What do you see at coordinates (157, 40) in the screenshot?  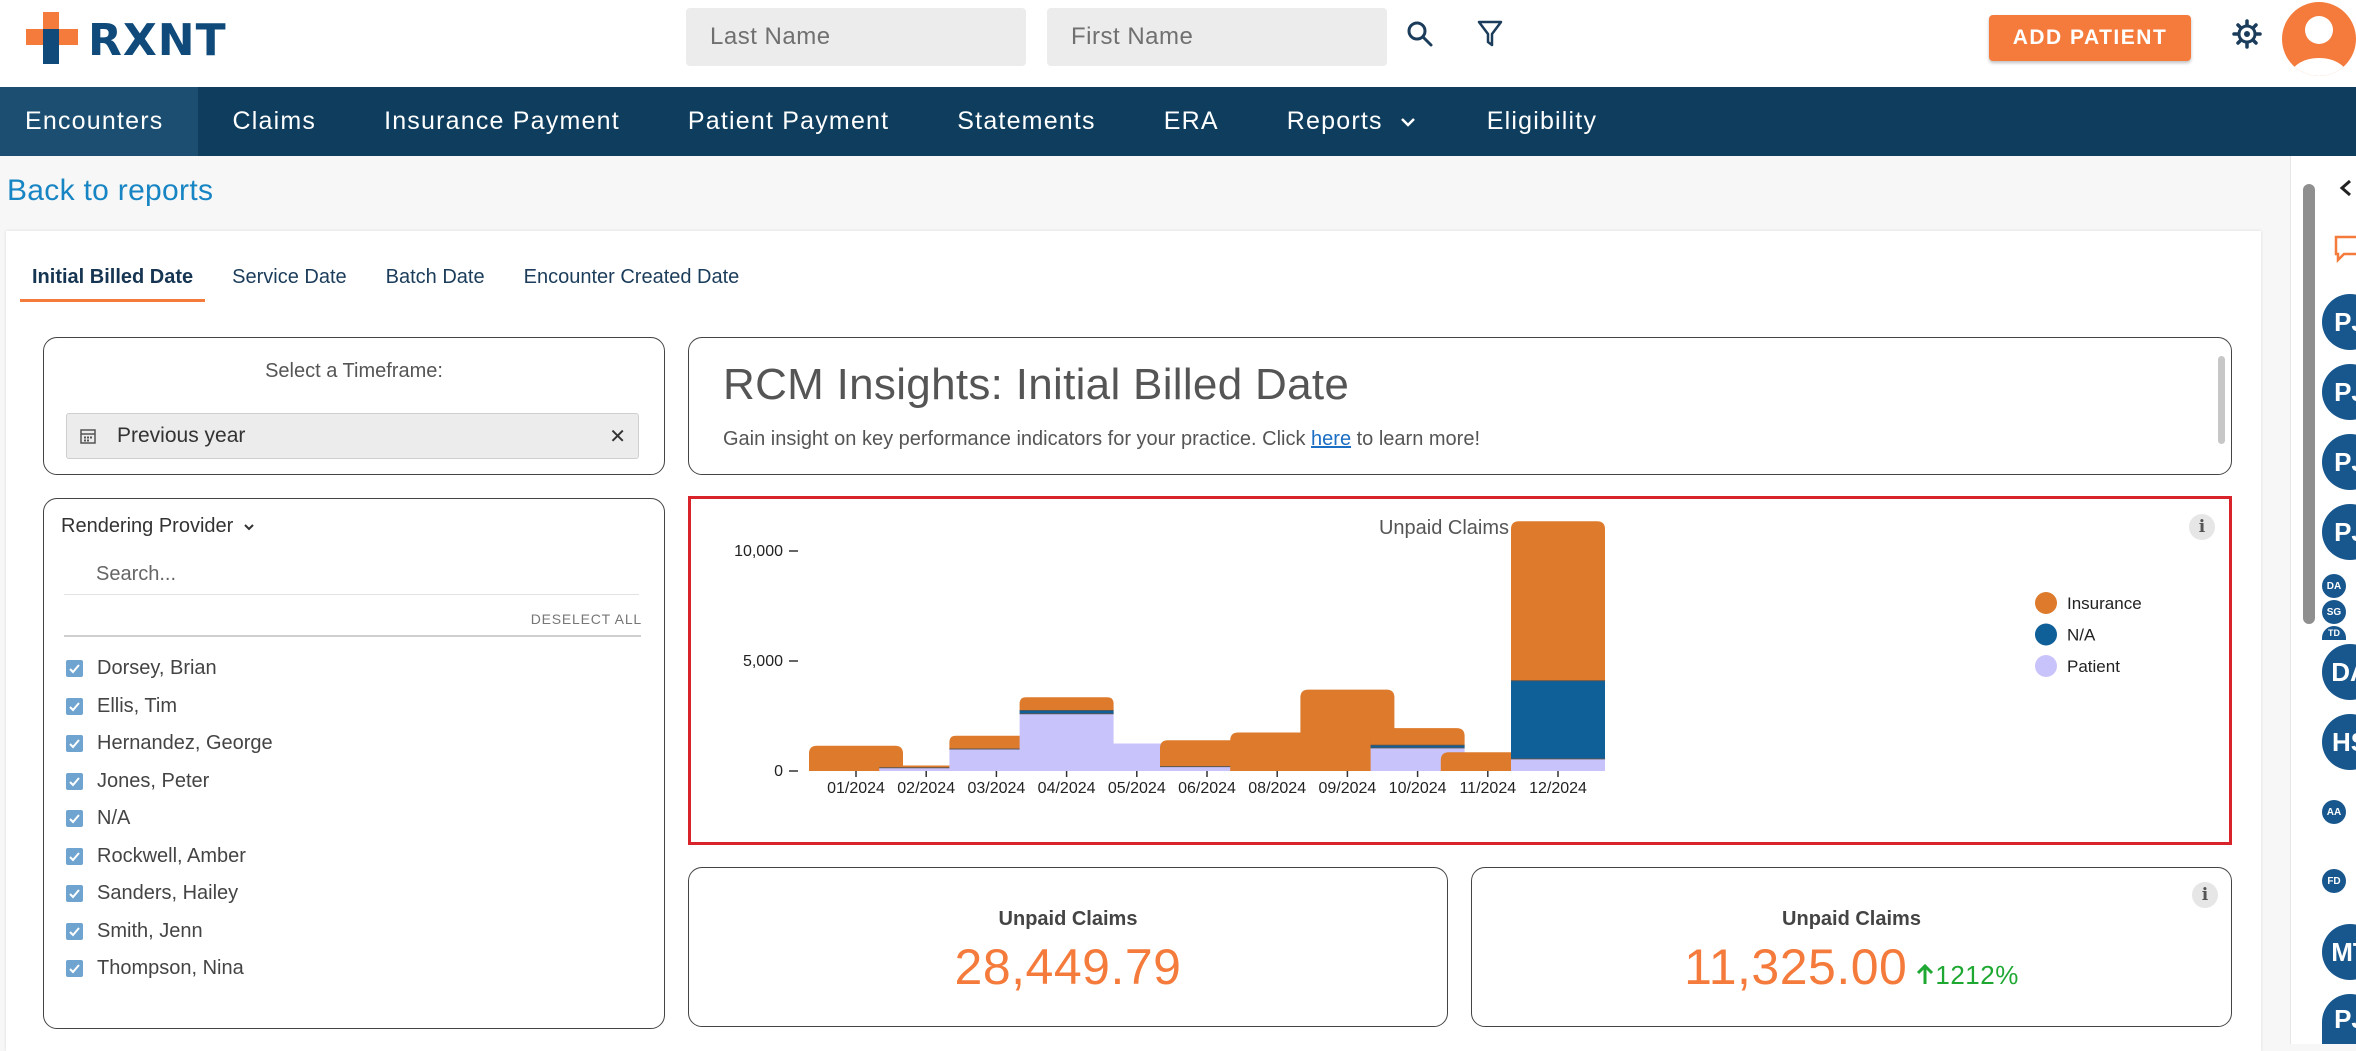 I see `brand-name: RXNT` at bounding box center [157, 40].